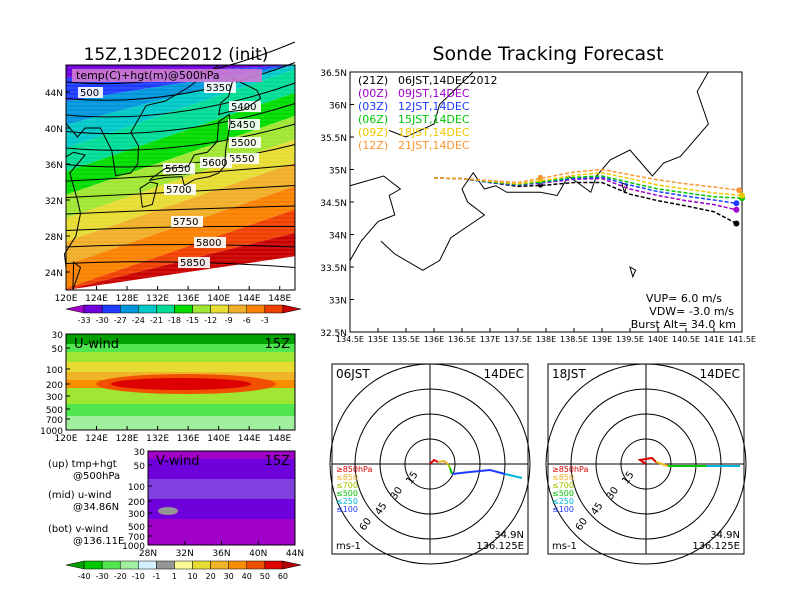 The height and width of the screenshot is (612, 792). I want to click on track-lon-label: 137.5E, so click(518, 339).